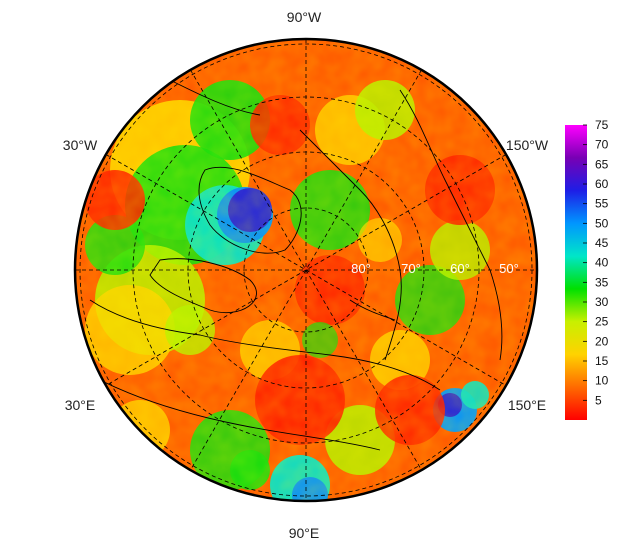  I want to click on colorbar-tick-label: 20, so click(602, 341).